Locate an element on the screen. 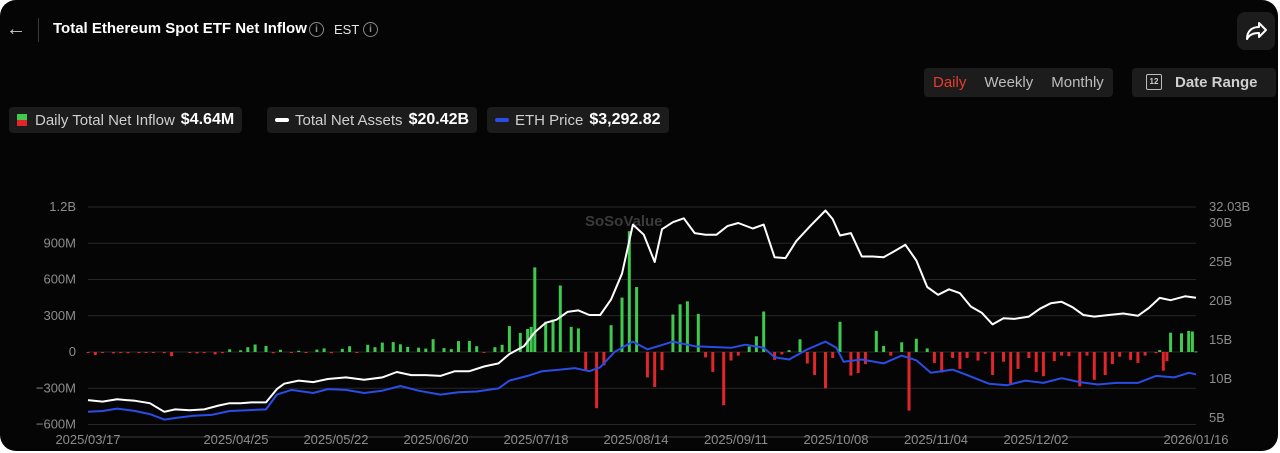 The image size is (1280, 453). arrow-left-icon: ← is located at coordinates (16, 29).